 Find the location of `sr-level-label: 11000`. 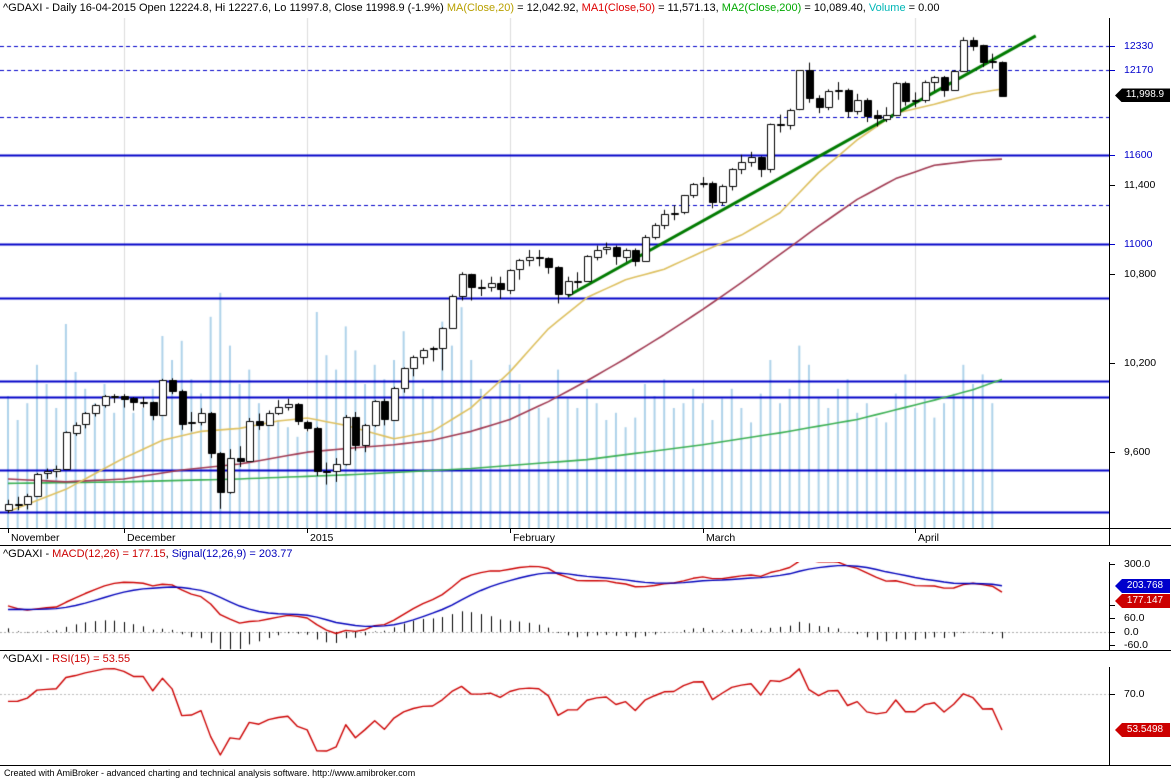

sr-level-label: 11000 is located at coordinates (1131, 244).